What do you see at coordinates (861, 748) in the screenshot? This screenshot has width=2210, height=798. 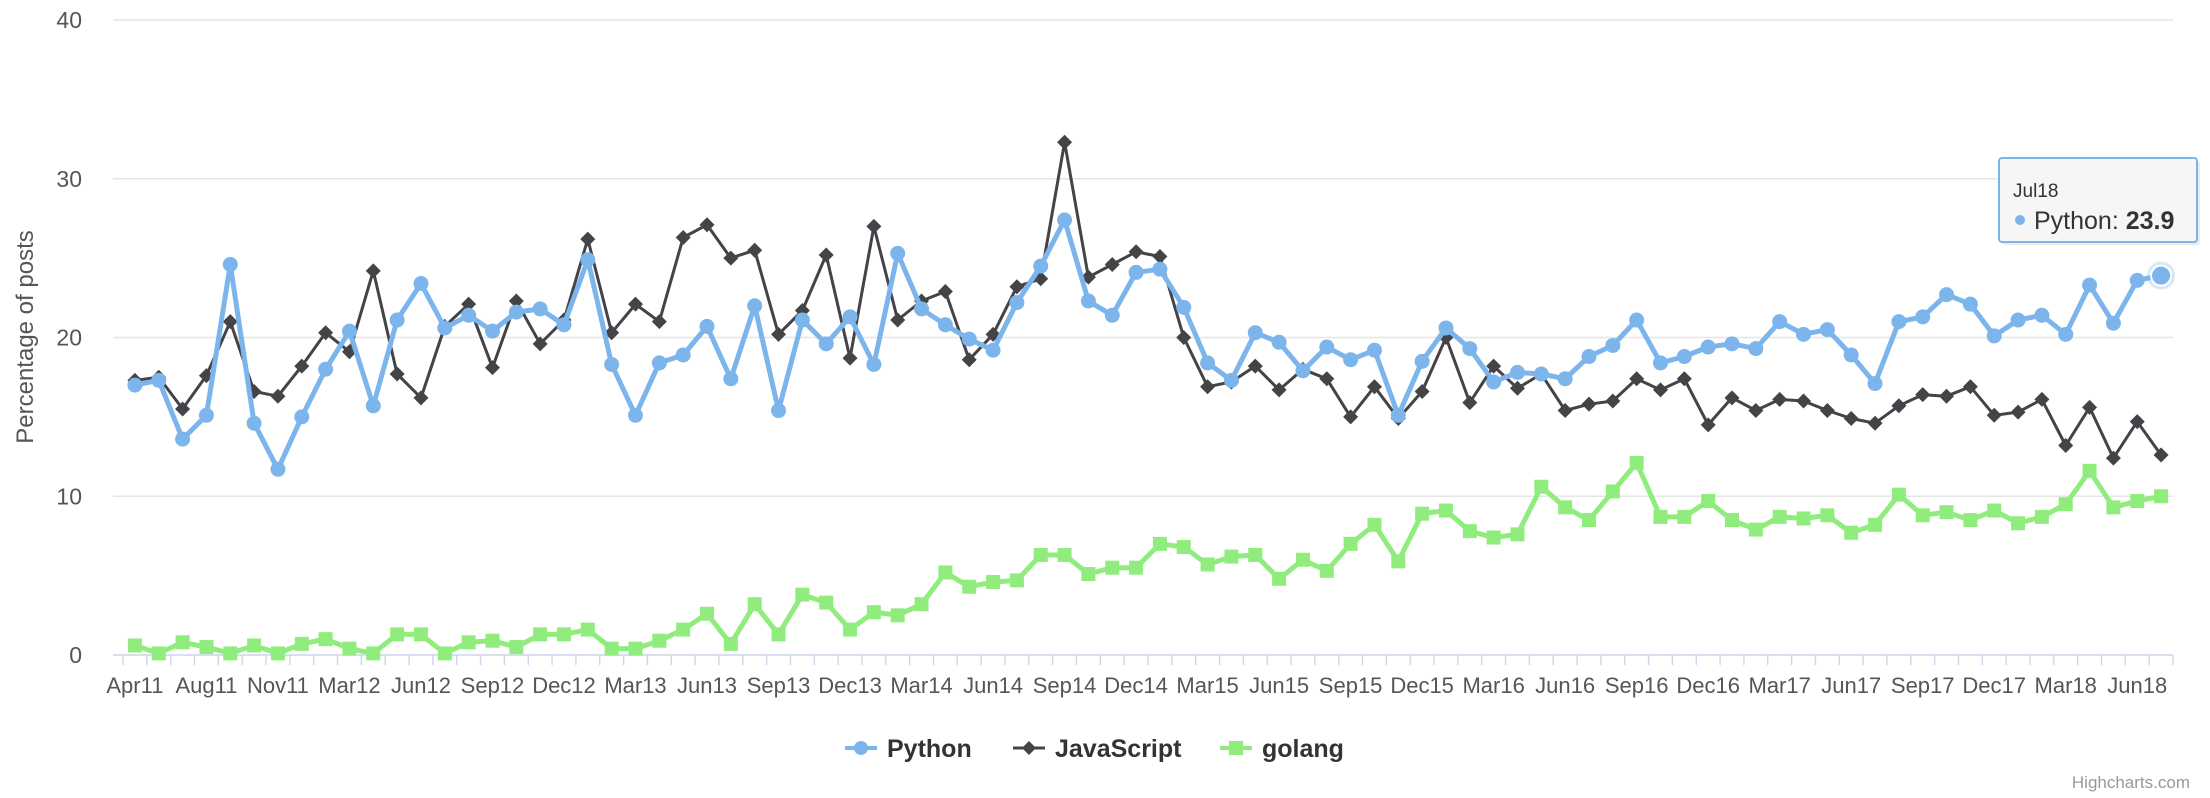 I see `legend-marker` at bounding box center [861, 748].